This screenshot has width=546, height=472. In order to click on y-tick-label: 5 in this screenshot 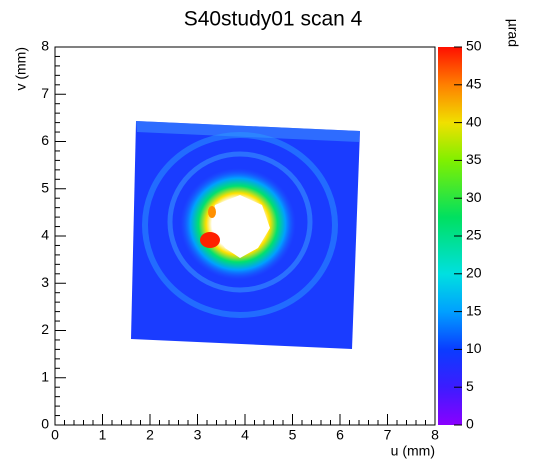, I will do `click(45, 187)`.